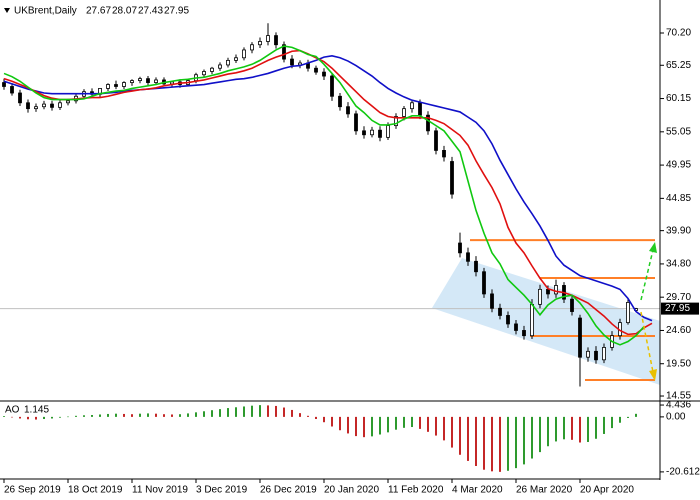  What do you see at coordinates (647, 275) in the screenshot?
I see `up-arrow` at bounding box center [647, 275].